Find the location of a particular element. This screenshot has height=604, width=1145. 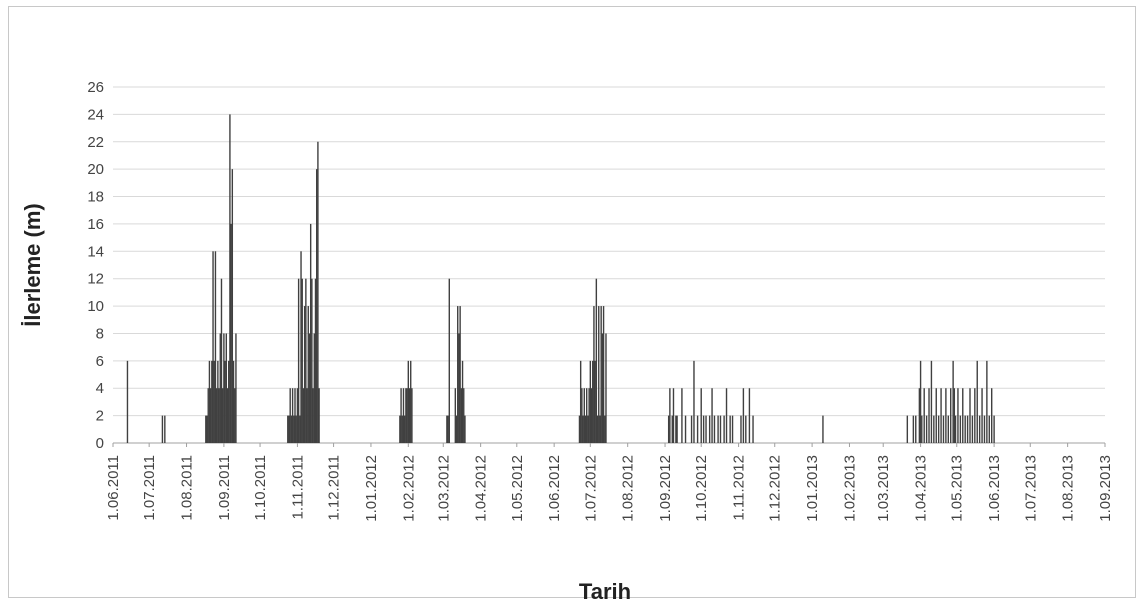

x-tick-label: 1.07.2012 is located at coordinates (590, 488).